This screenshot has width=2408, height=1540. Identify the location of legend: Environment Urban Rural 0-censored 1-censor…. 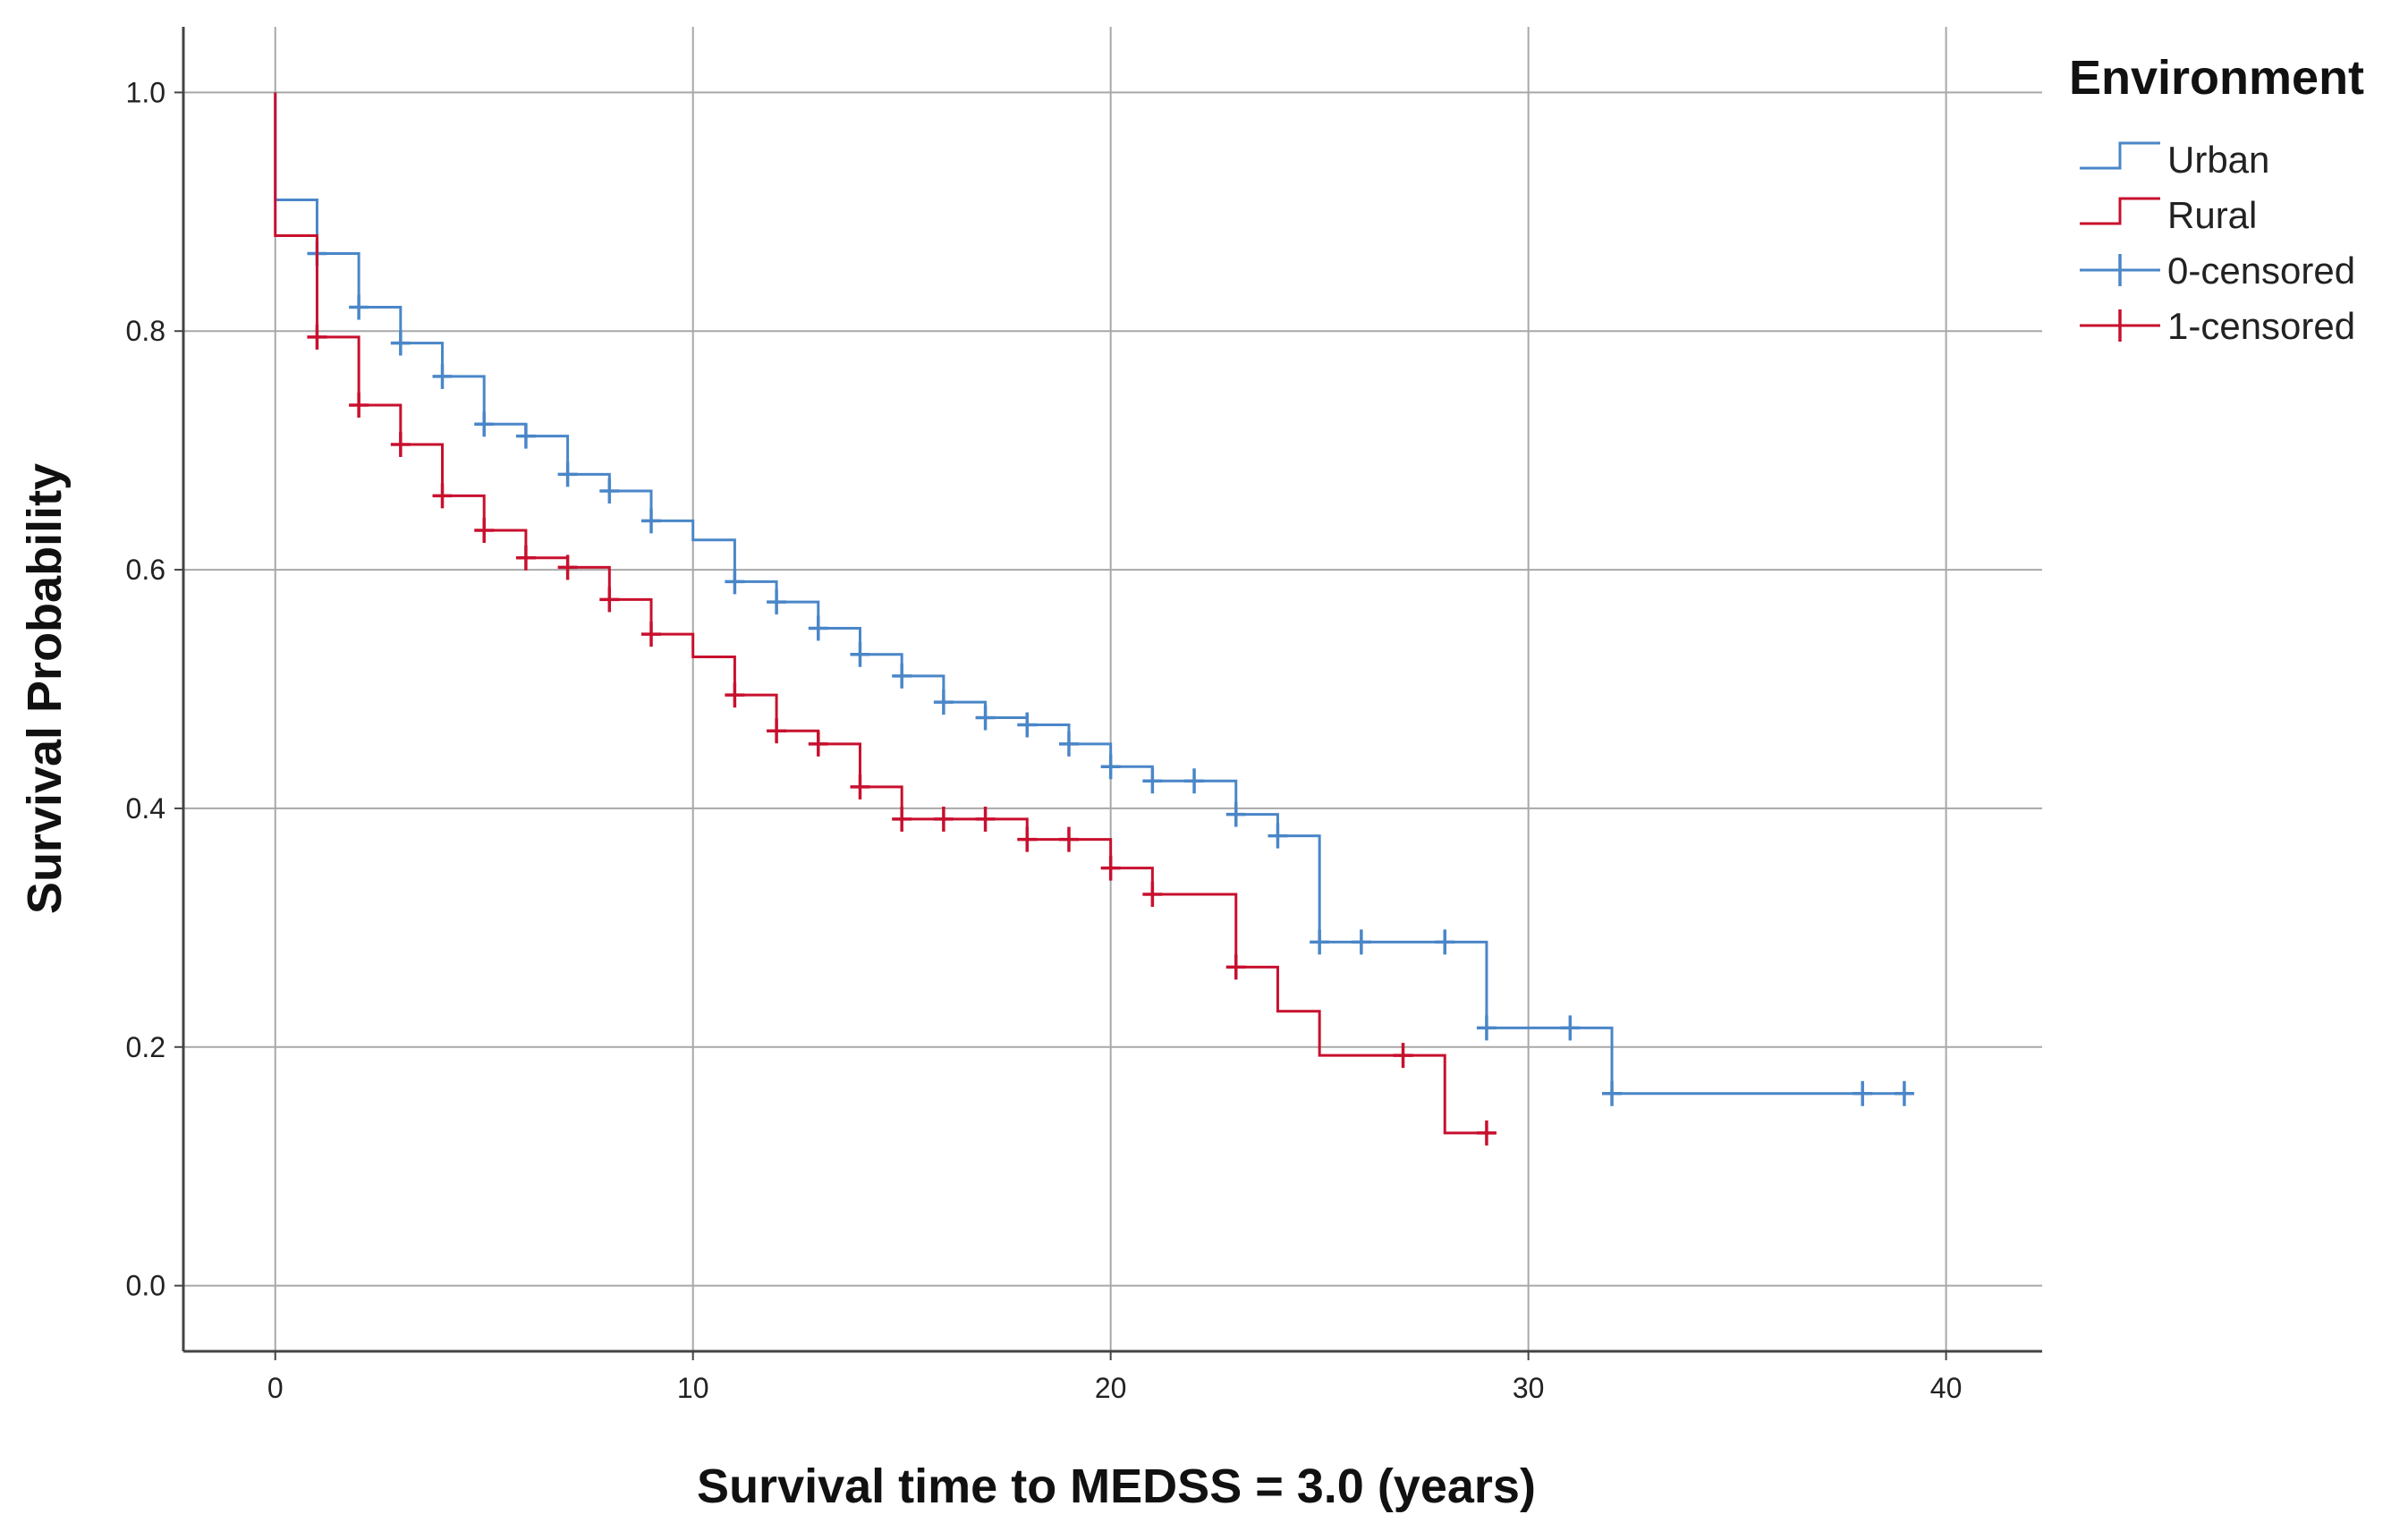
(2217, 199).